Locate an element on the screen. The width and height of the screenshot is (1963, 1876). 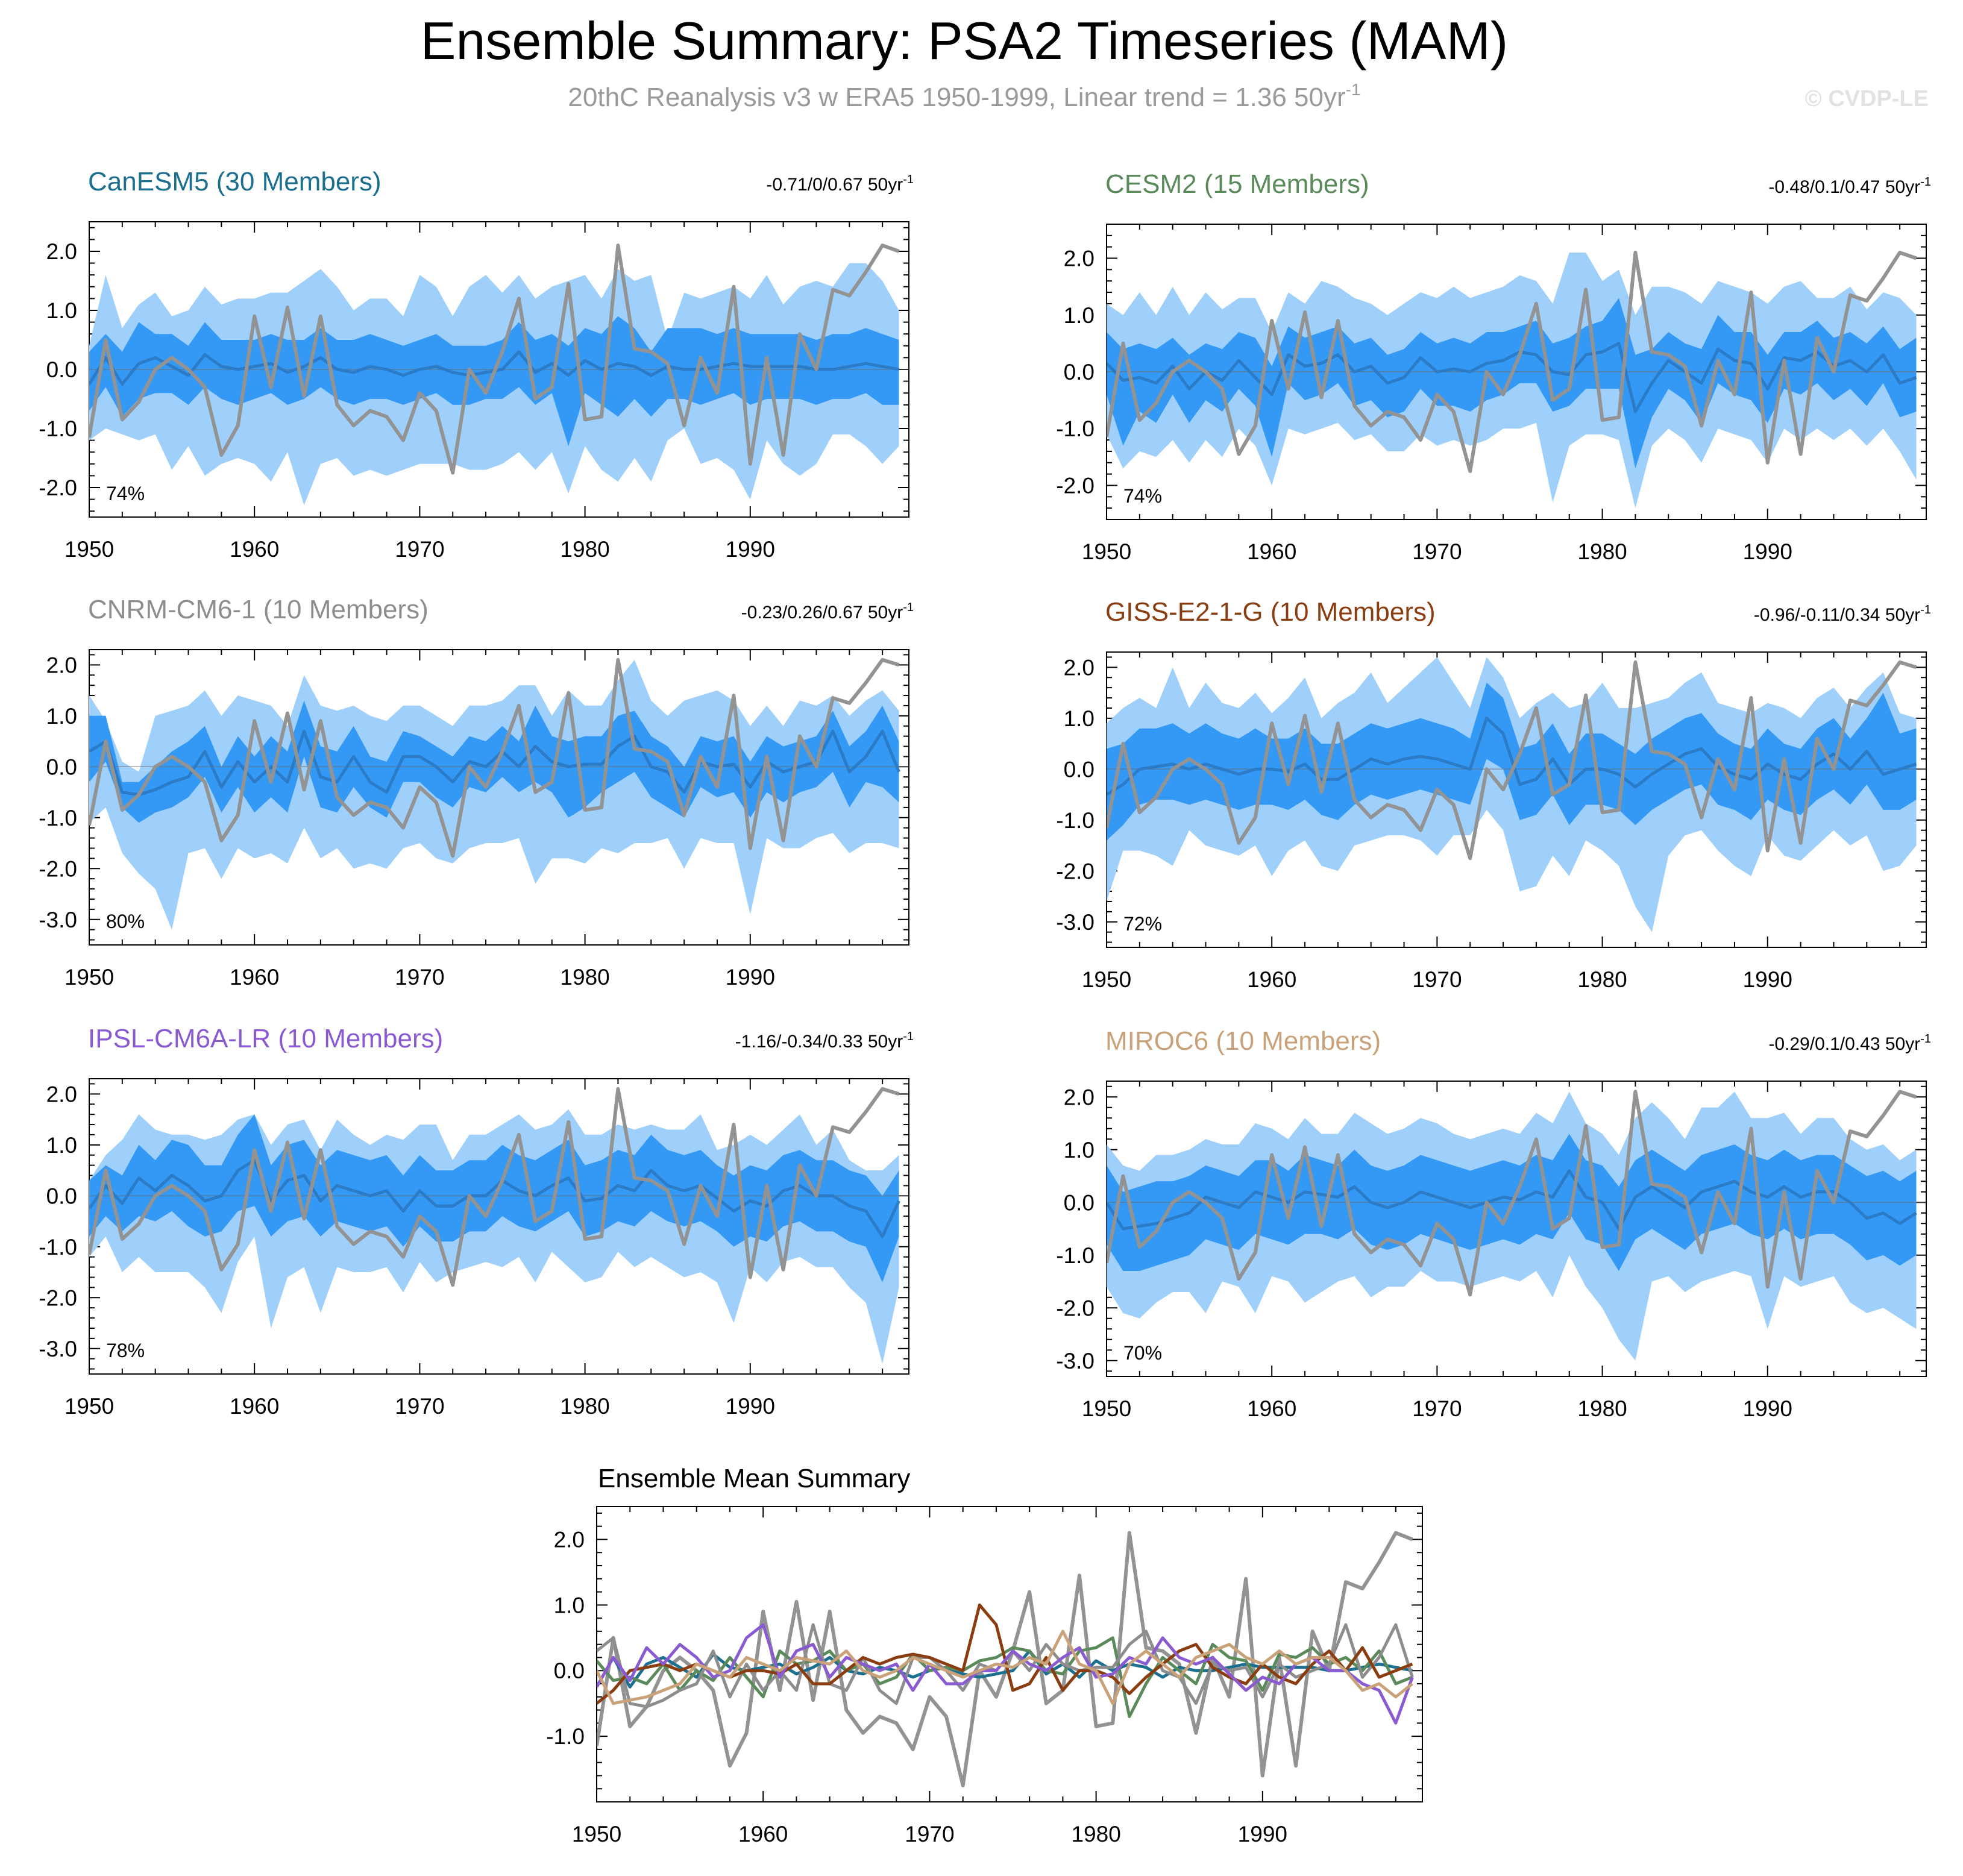
percent-label: 72% is located at coordinates (1142, 924).